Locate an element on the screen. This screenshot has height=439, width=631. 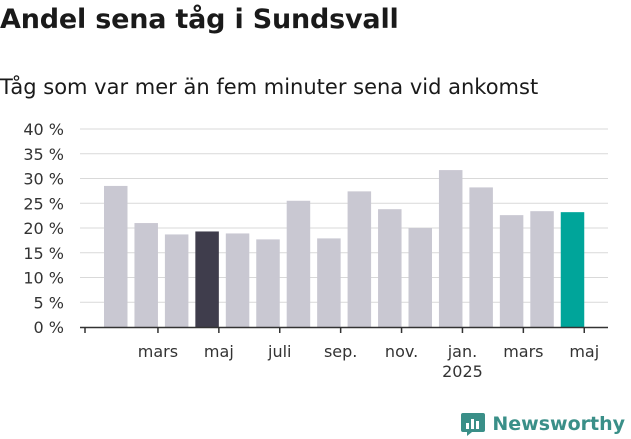
brand-name: Newsworthy is located at coordinates (558, 424).